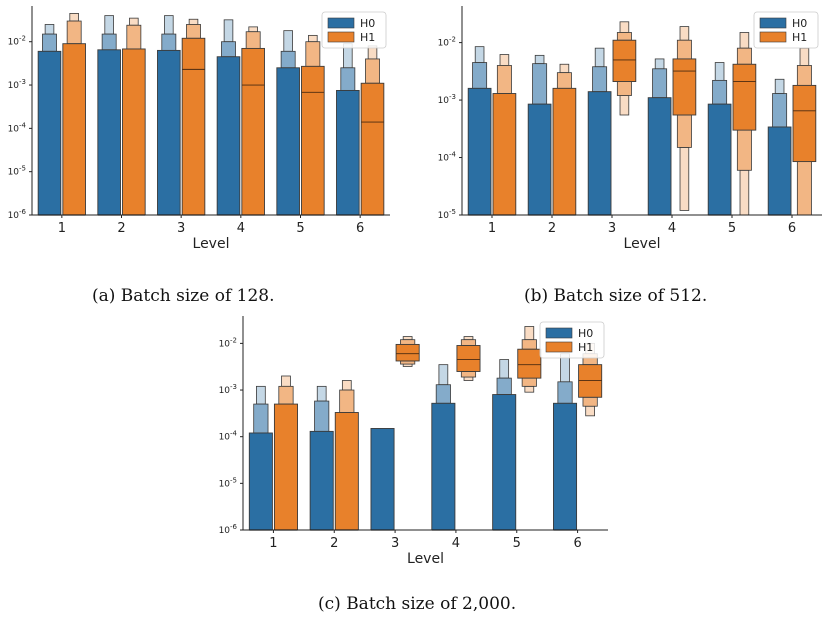 This screenshot has width=830, height=626. I want to click on y-tick-label: 10⁻⁵, so click(228, 482).